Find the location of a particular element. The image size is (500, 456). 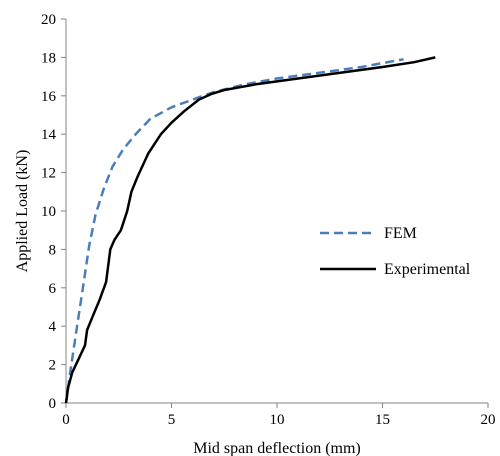

y-tick-label: 6 is located at coordinates (53, 289).